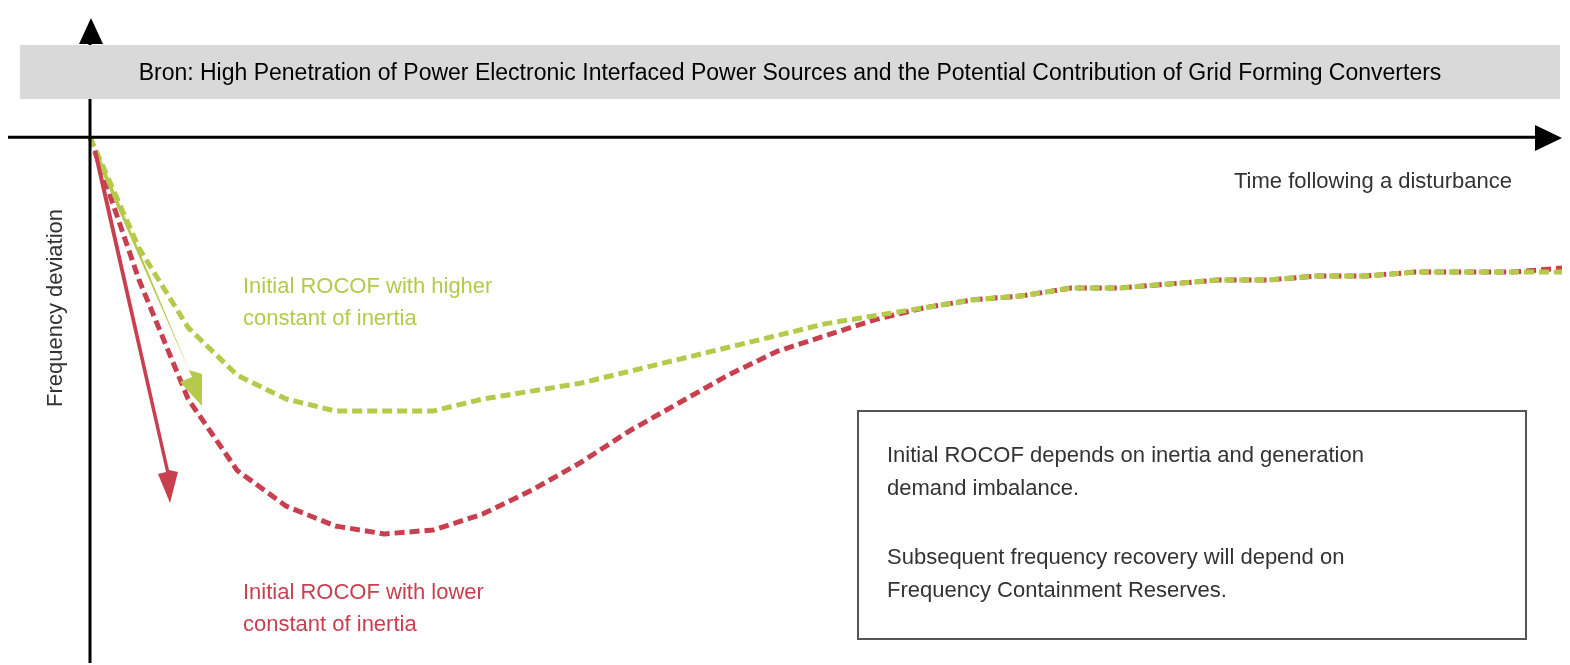  I want to click on text: Subsequent frequency recovery will depend on Frequency Containment Reserves., so click(1116, 573).